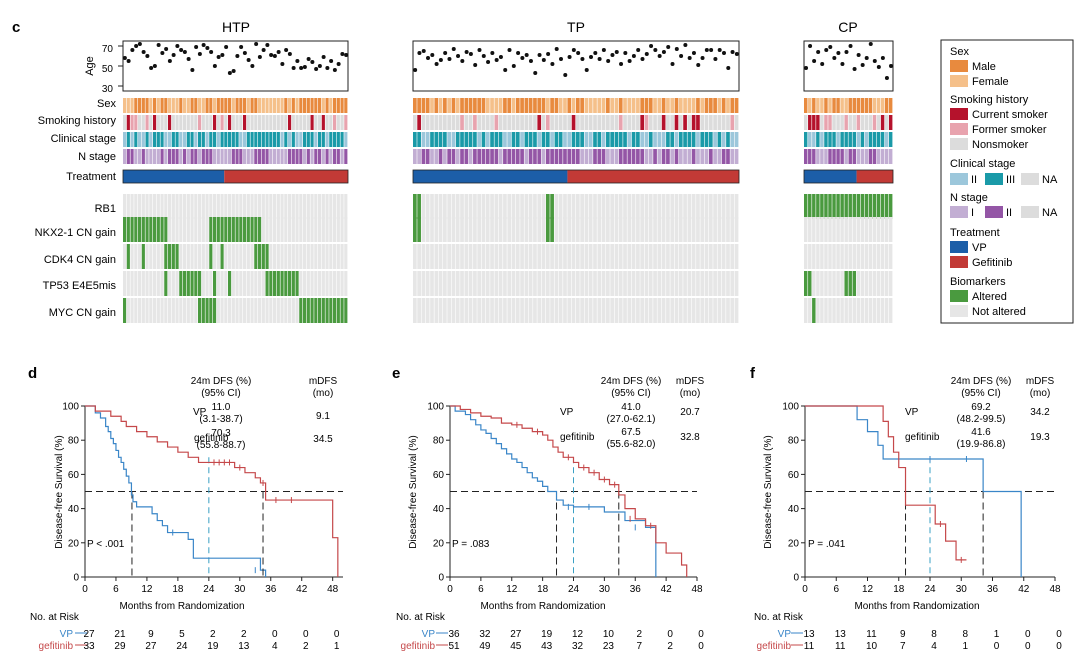 The width and height of the screenshot is (1080, 664). Describe the element at coordinates (912, 412) in the screenshot. I see `table-vp-label: VP` at that location.